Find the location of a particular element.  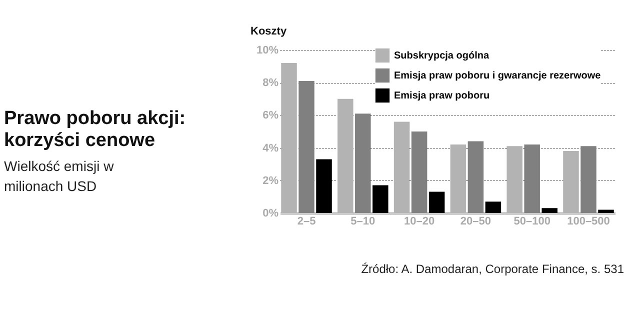

text: Wielkość emisji w milionach USD is located at coordinates (59, 176).